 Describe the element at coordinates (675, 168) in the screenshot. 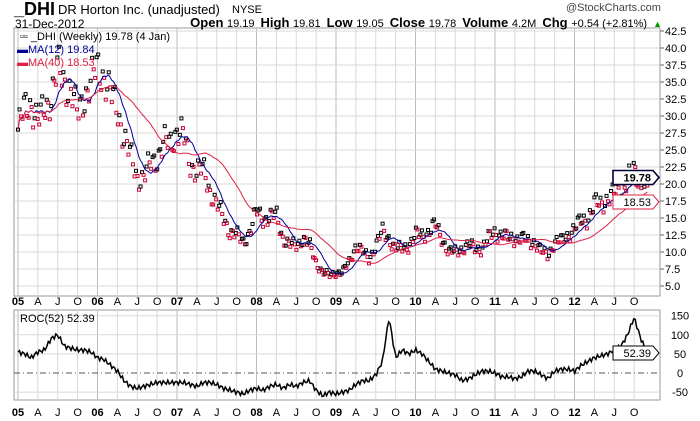

I see `y-tick-label: 22.5` at that location.